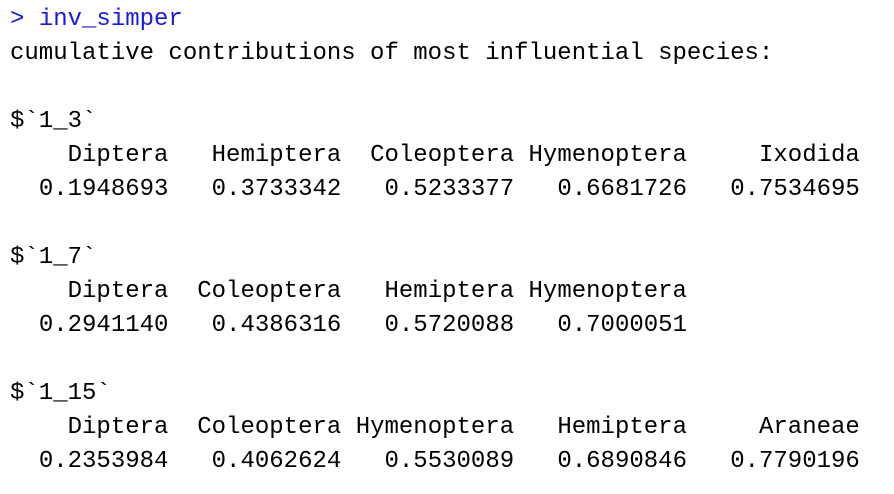 The height and width of the screenshot is (494, 894). What do you see at coordinates (276, 325) in the screenshot?
I see `cumulative-value: 0.4386316` at bounding box center [276, 325].